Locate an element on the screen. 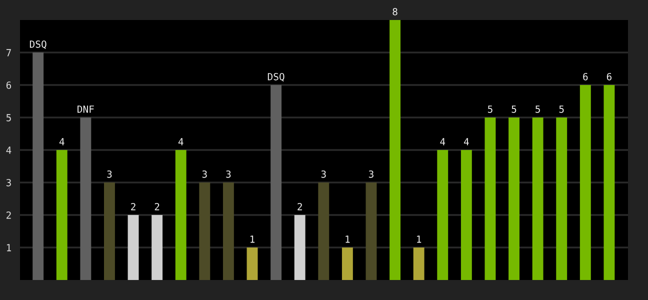 This screenshot has width=648, height=300. y-tick-label: 4 is located at coordinates (9, 150).